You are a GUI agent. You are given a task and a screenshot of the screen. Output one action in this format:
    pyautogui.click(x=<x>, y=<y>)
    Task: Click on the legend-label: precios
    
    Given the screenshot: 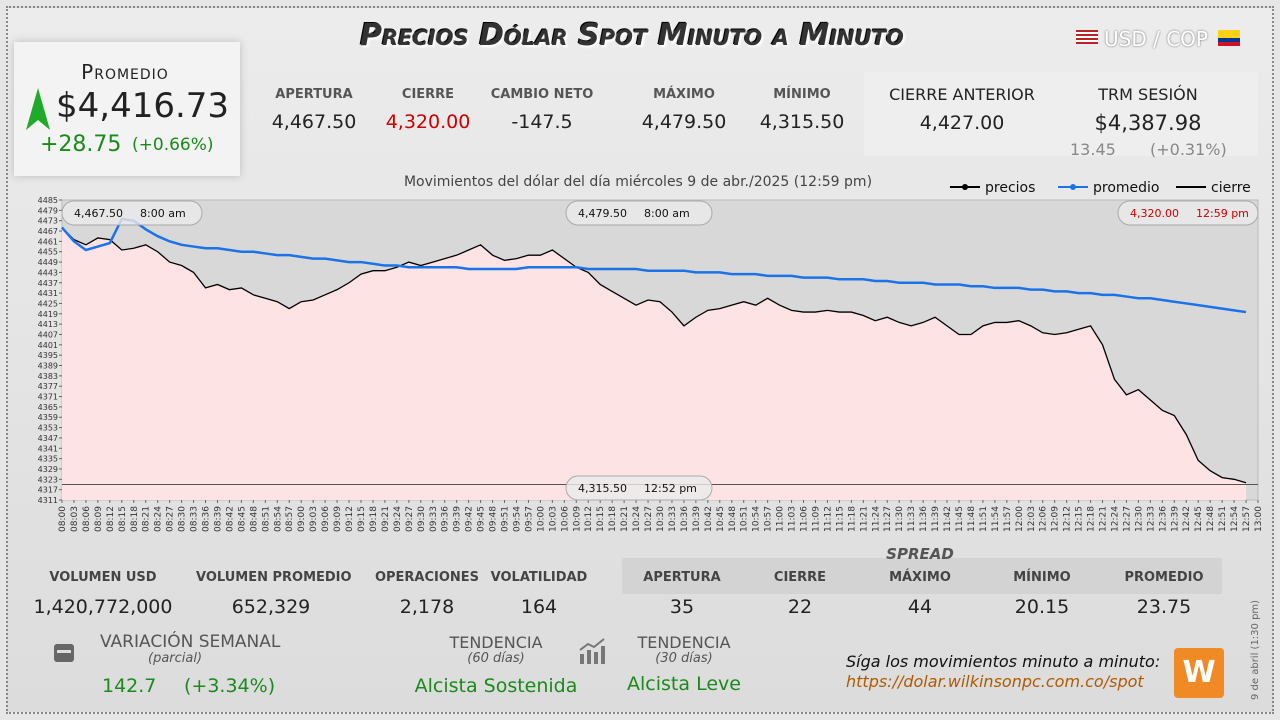 What is the action you would take?
    pyautogui.click(x=1010, y=188)
    